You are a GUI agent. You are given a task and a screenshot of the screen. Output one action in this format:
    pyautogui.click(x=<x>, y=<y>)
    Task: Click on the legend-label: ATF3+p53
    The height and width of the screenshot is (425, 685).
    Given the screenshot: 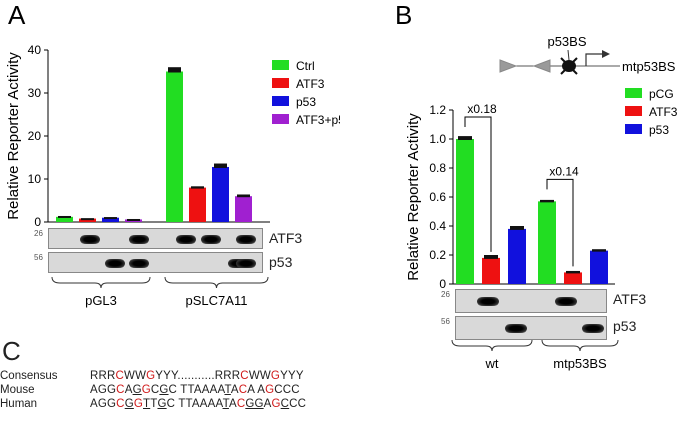 What is the action you would take?
    pyautogui.click(x=318, y=120)
    